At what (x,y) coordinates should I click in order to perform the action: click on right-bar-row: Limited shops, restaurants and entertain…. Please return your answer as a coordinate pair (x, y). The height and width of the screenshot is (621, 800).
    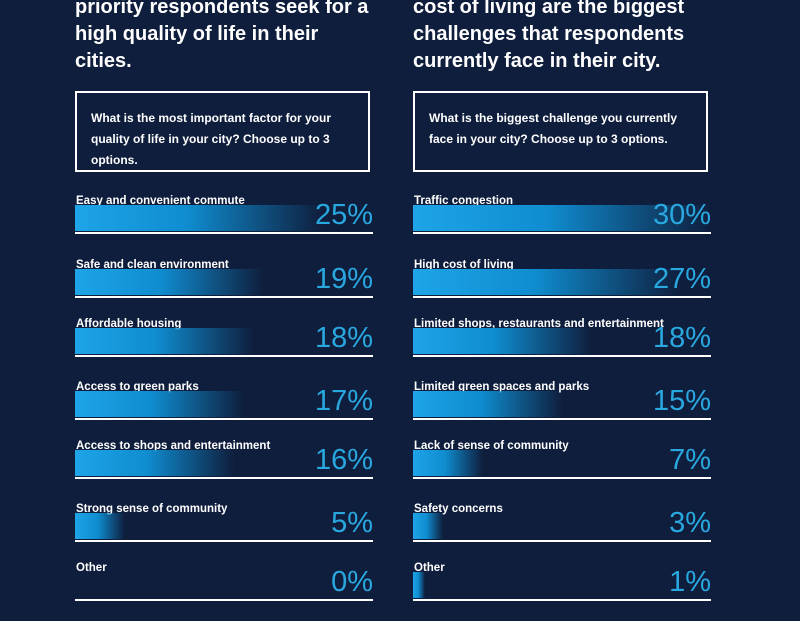
    Looking at the image, I should click on (562, 347).